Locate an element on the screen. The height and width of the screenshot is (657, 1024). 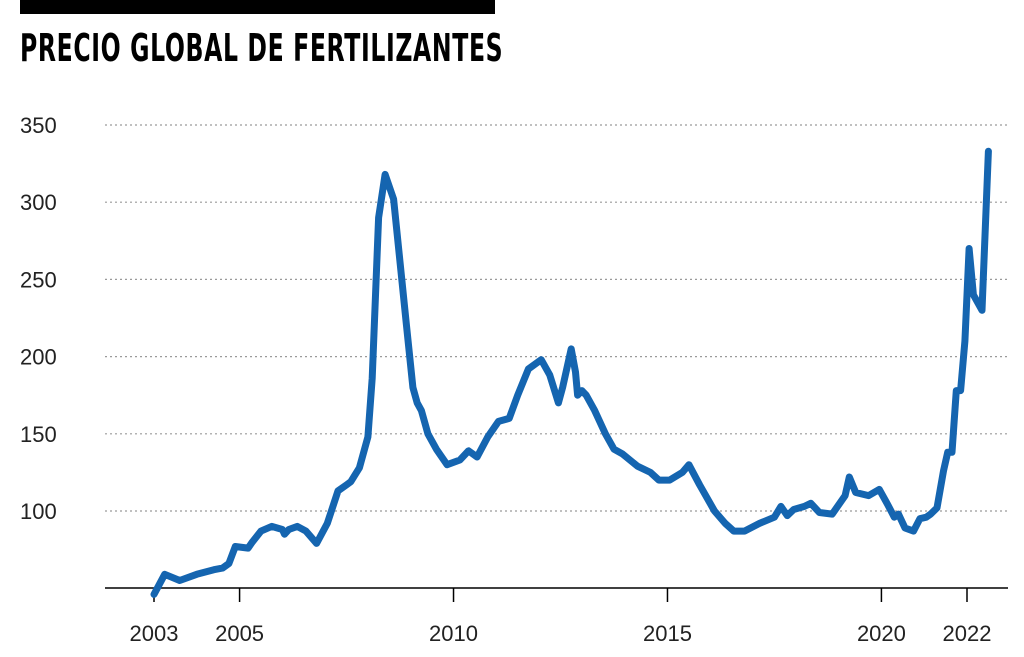
x-tick-label: 2015 is located at coordinates (667, 633).